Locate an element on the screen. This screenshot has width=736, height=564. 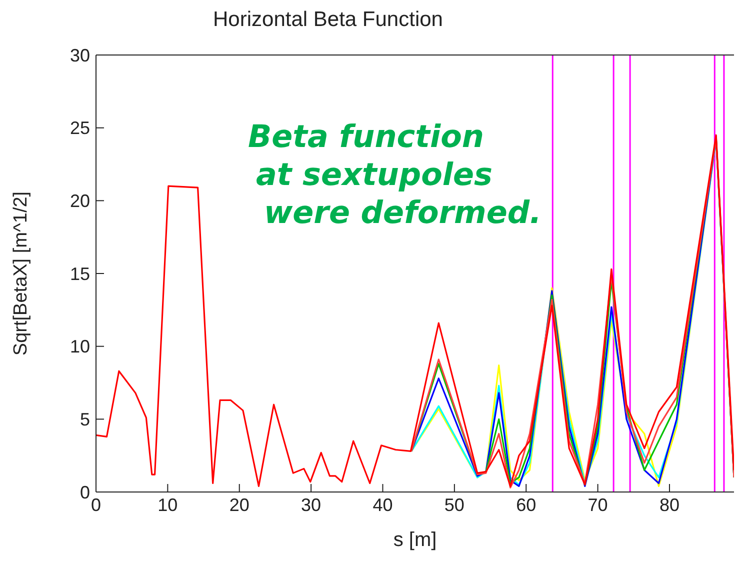
y-tick-label: 20 is located at coordinates (80, 201).